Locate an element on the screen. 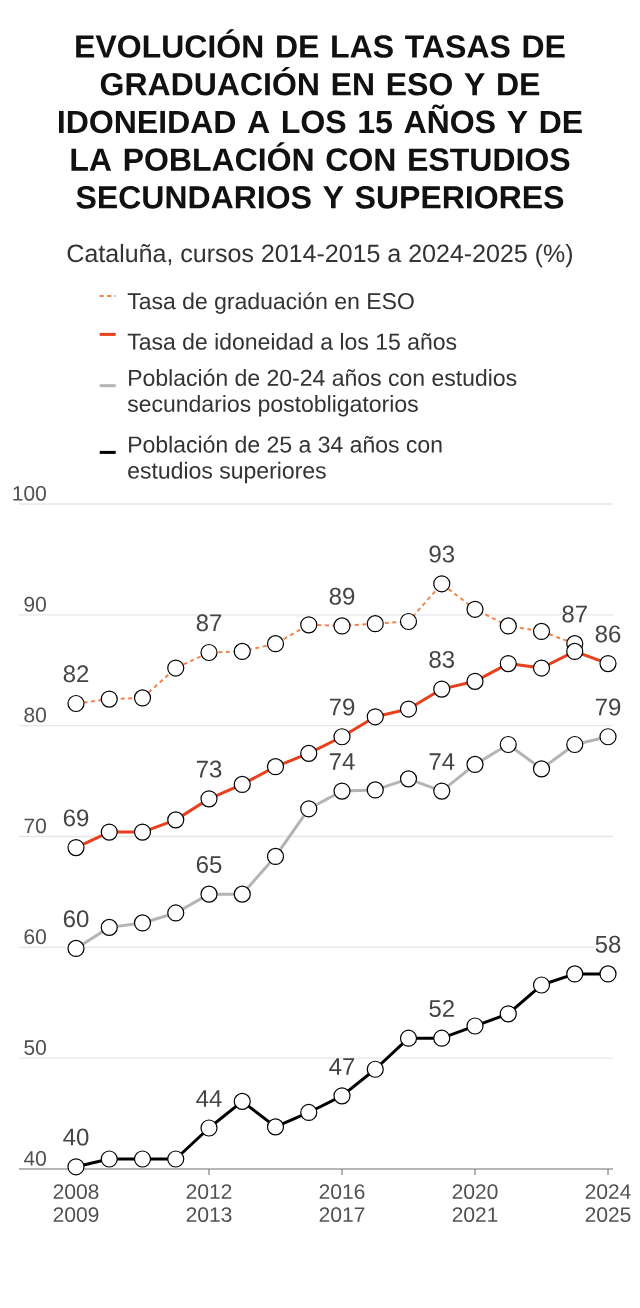 The image size is (640, 1308). data-label: 82 is located at coordinates (76, 674).